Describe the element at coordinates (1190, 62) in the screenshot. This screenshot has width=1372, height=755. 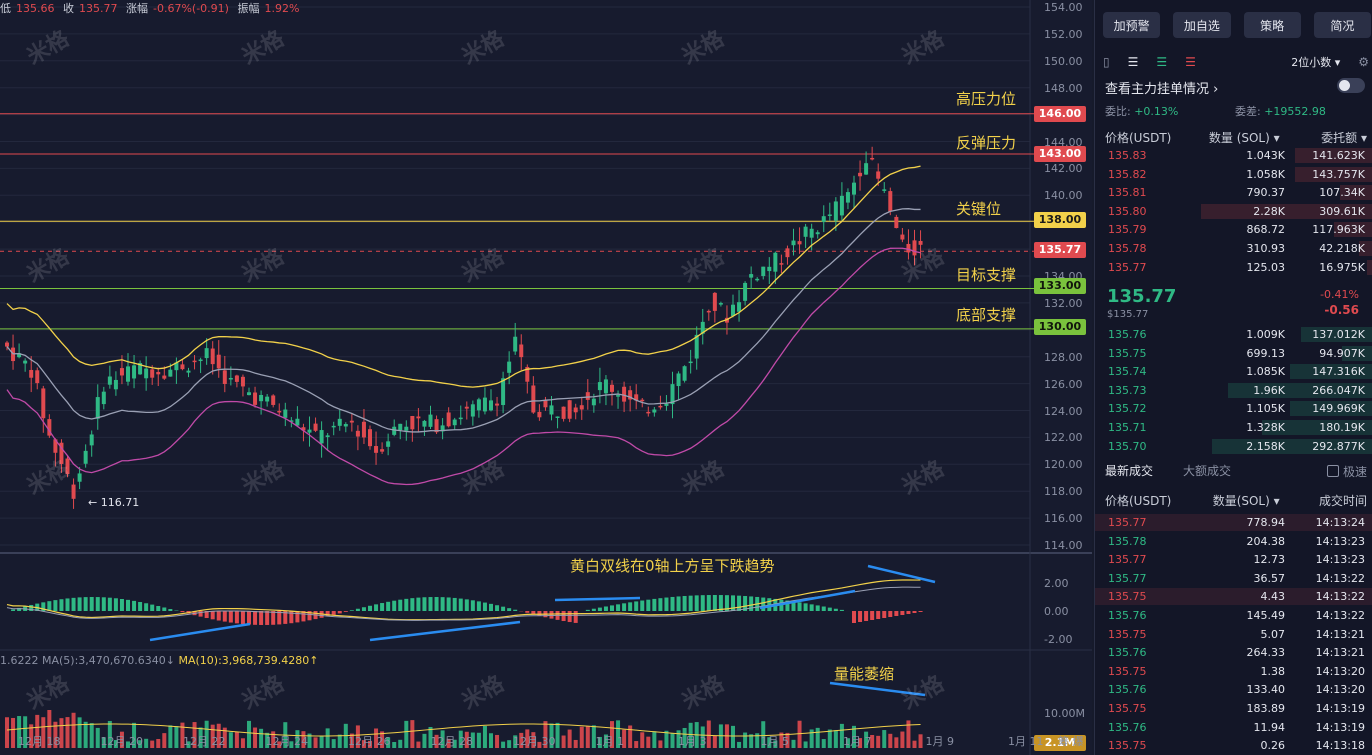
I see `layout-asks-icon: ☰` at that location.